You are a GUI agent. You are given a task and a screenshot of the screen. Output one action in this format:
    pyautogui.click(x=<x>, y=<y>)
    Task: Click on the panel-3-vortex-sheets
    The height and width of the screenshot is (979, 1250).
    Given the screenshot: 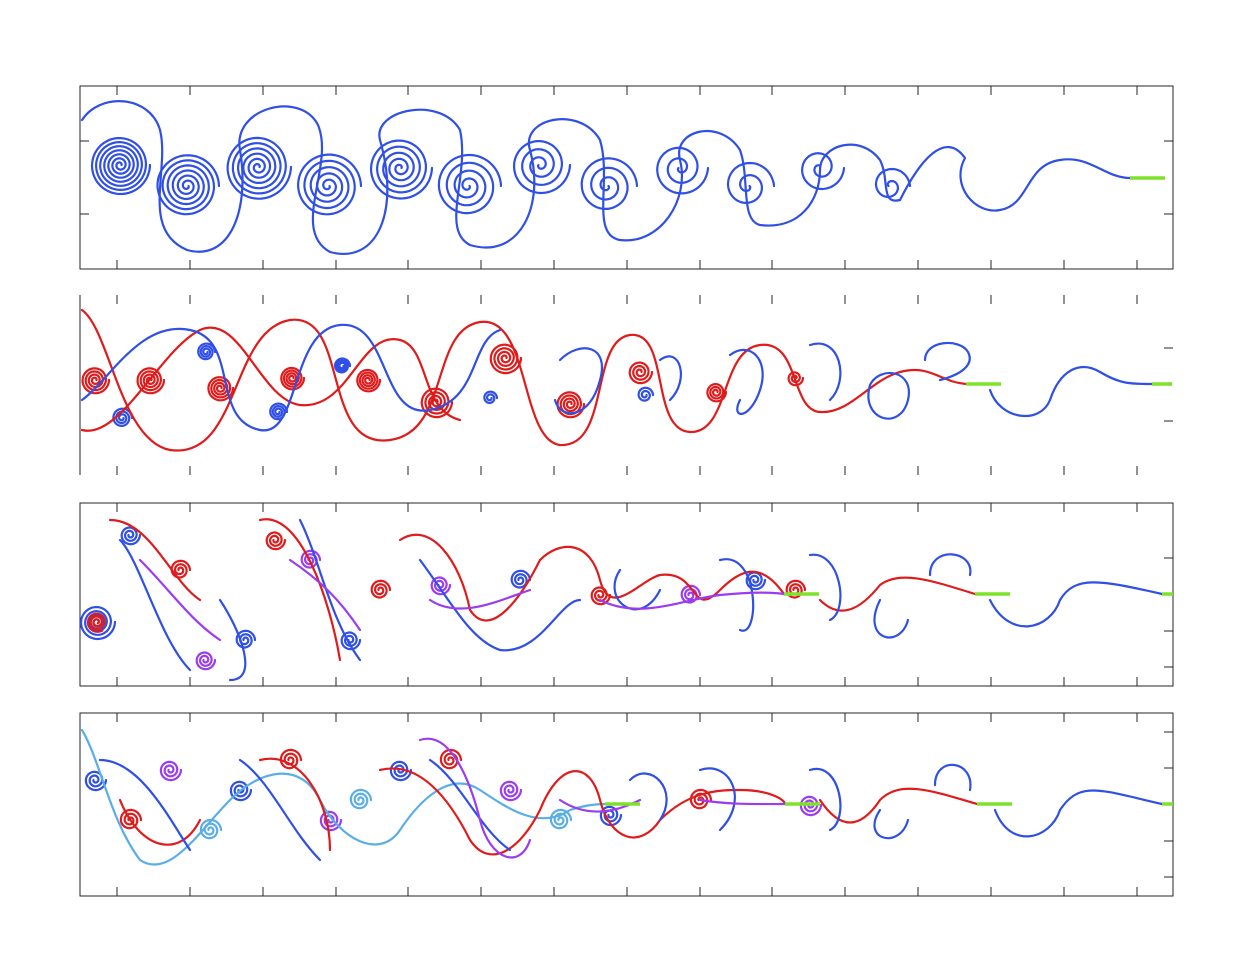 What is the action you would take?
    pyautogui.click(x=622, y=600)
    